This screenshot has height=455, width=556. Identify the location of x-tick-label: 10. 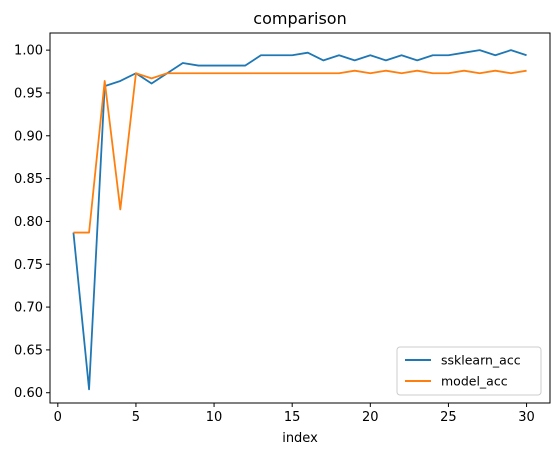
(214, 417).